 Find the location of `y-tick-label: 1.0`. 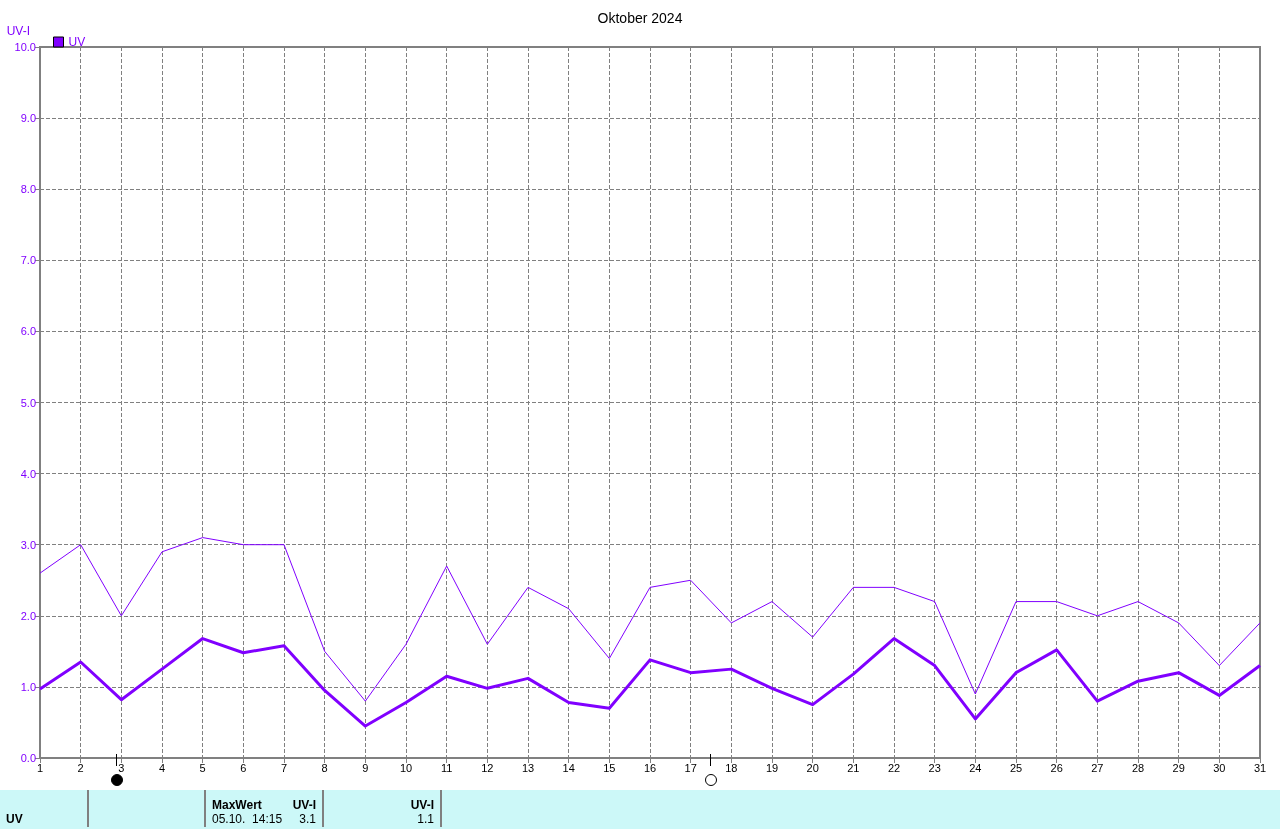

y-tick-label: 1.0 is located at coordinates (28, 686).